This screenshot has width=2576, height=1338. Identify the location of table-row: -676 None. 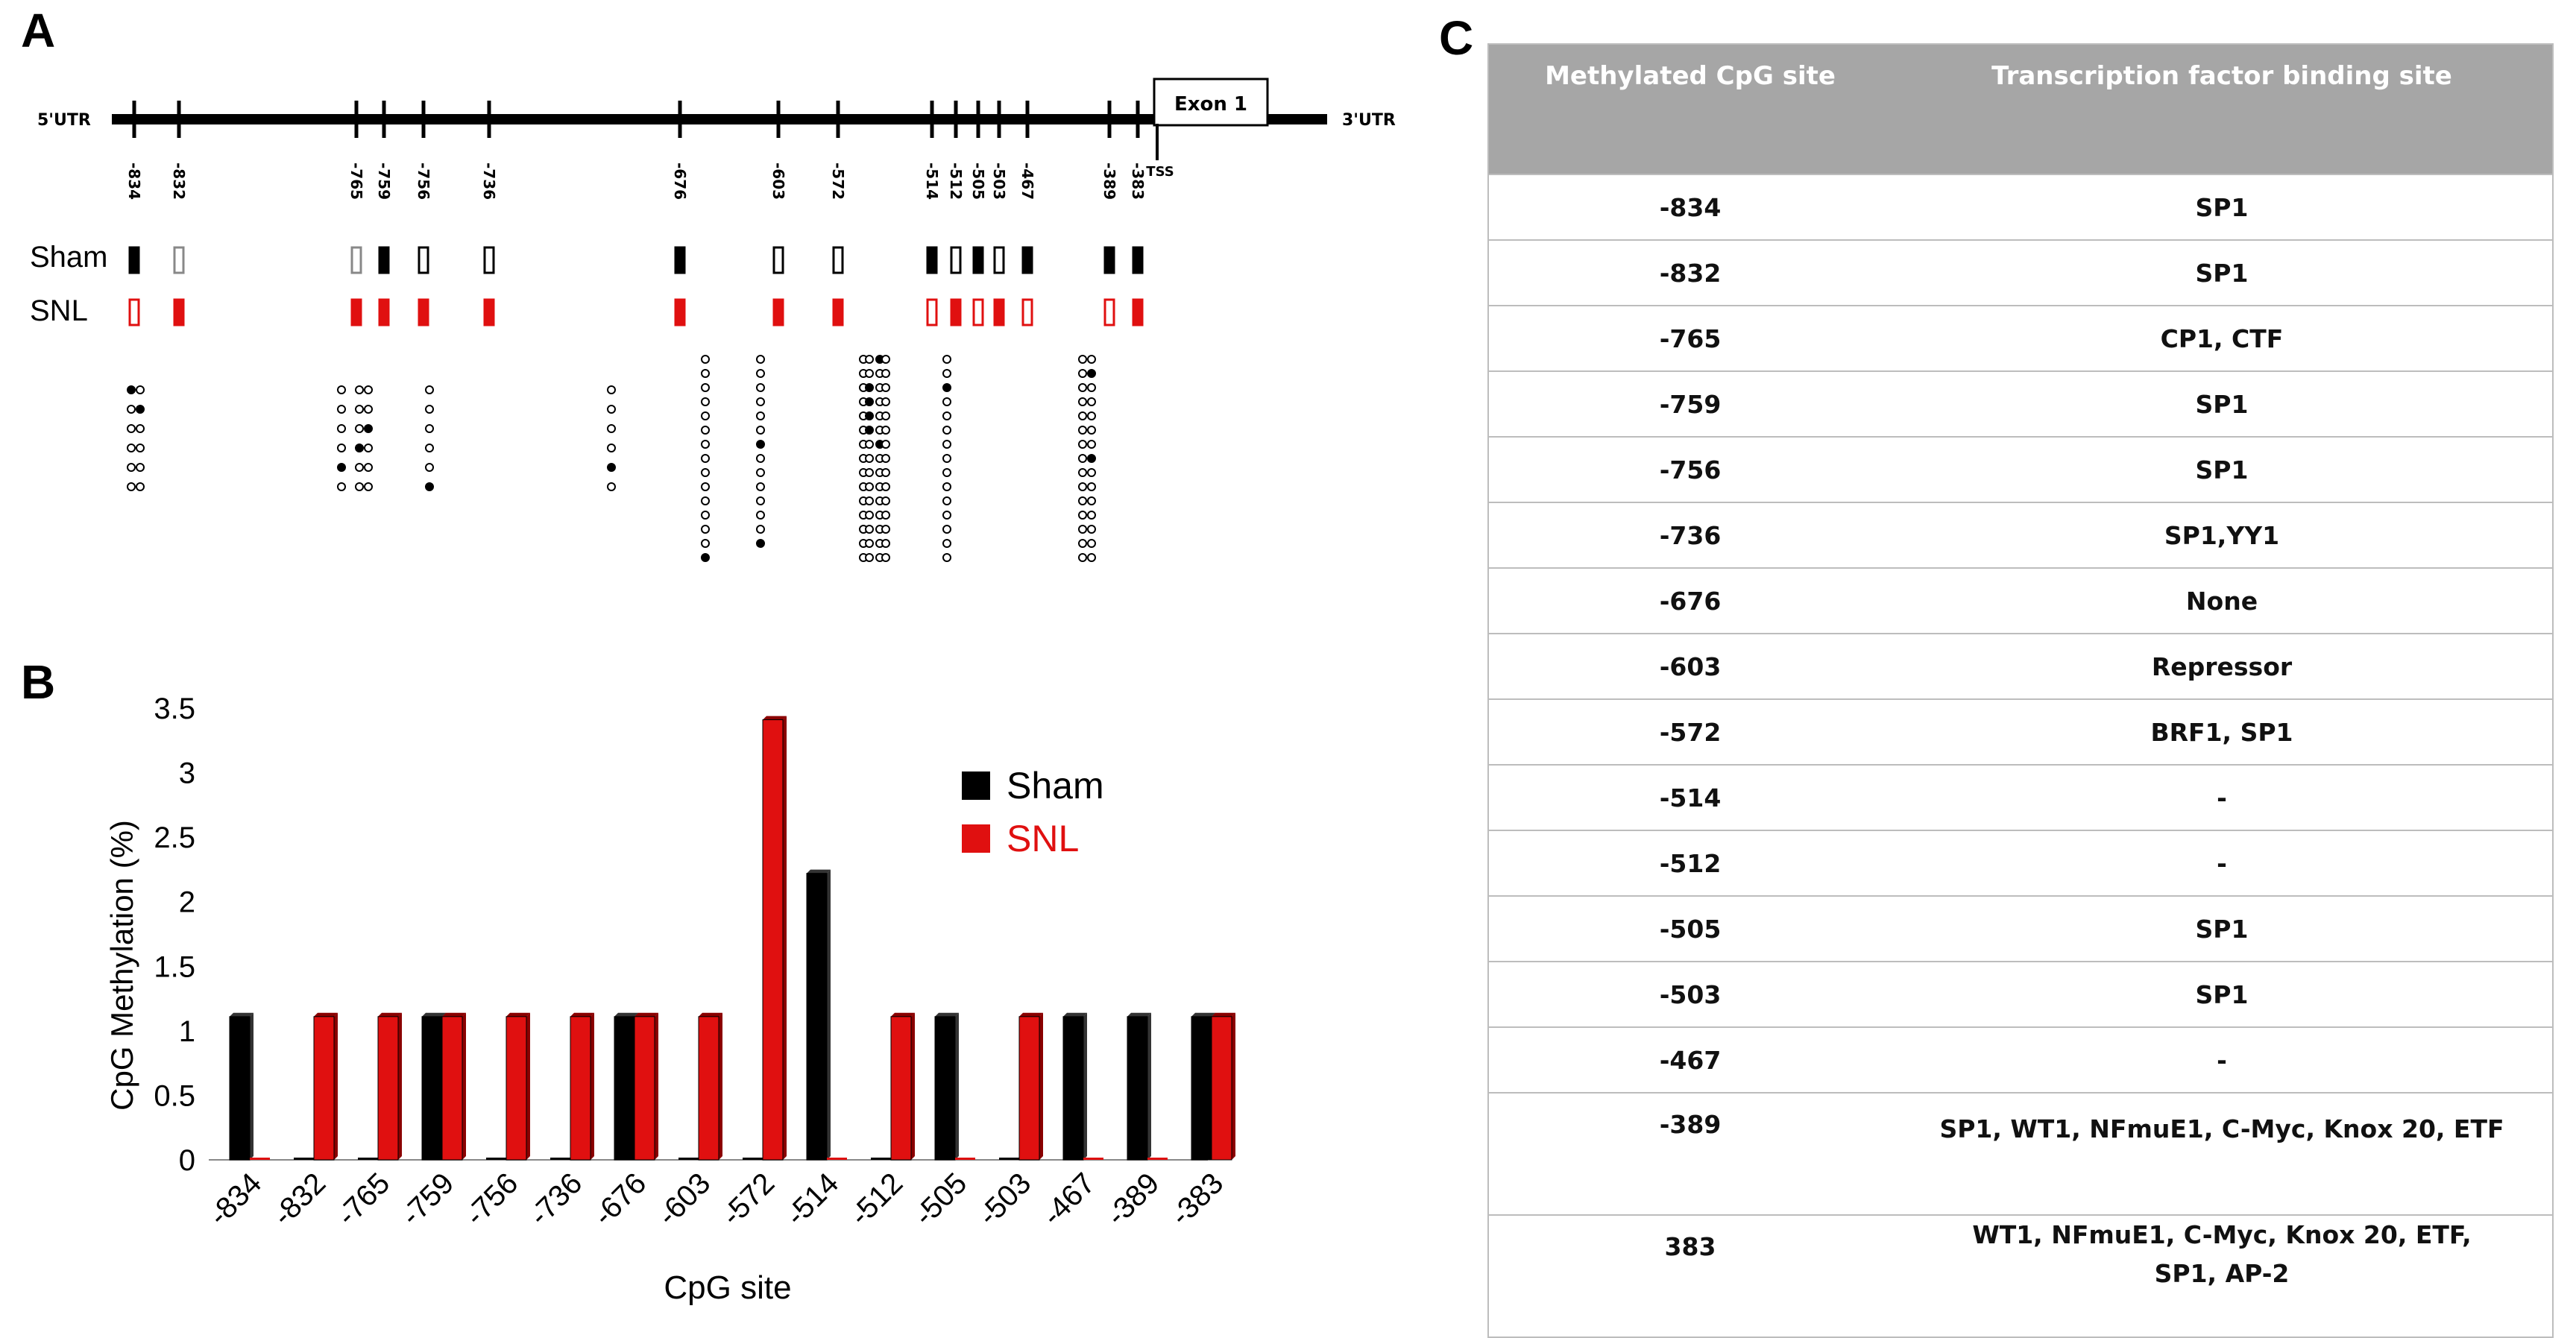
(2020, 600).